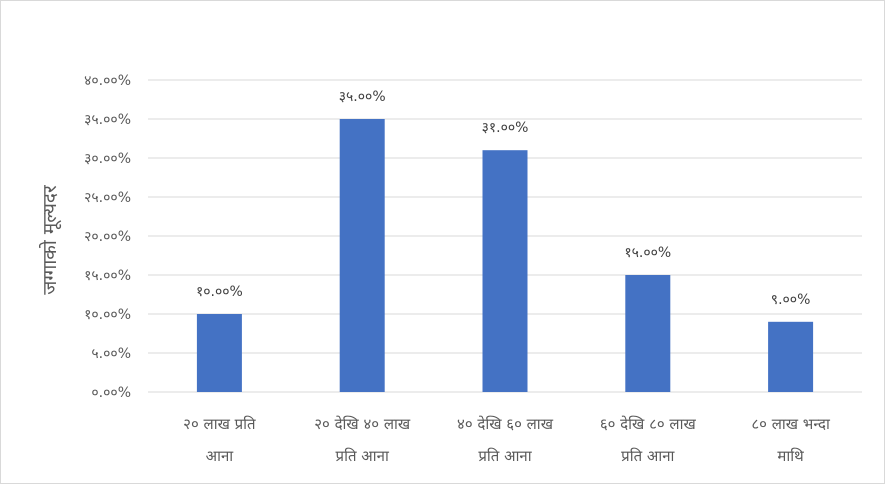  I want to click on x-tick-label: माथि, so click(790, 456).